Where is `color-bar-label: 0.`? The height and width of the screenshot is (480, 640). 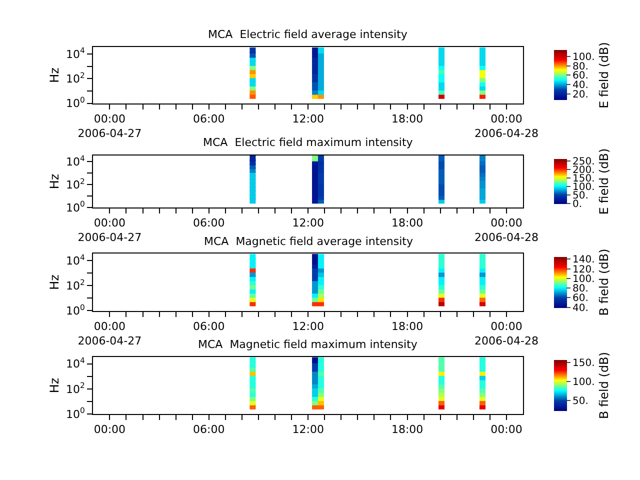
color-bar-label: 0. is located at coordinates (577, 204).